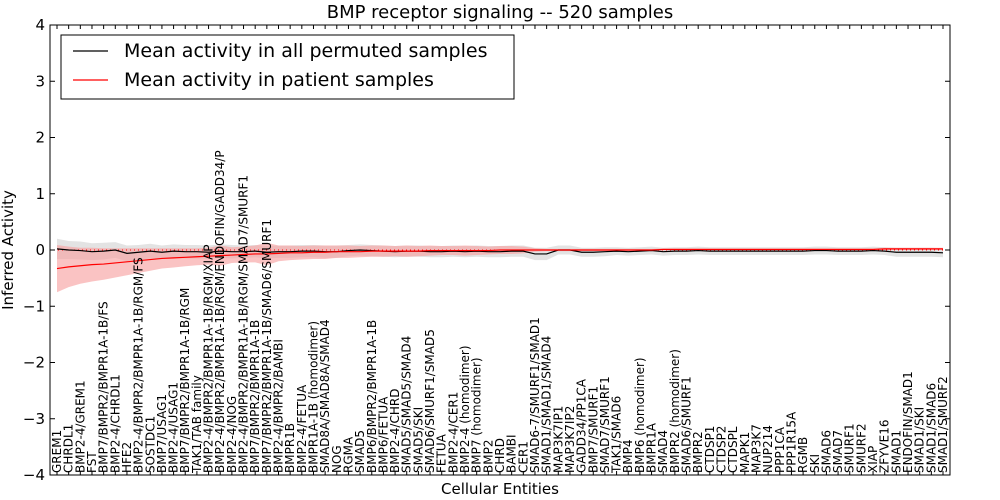 The image size is (1000, 500). Describe the element at coordinates (139, 365) in the screenshot. I see `x-tick-label: BMP2-4/BMPR2/BMPR1A-1B/RGM/FS` at that location.